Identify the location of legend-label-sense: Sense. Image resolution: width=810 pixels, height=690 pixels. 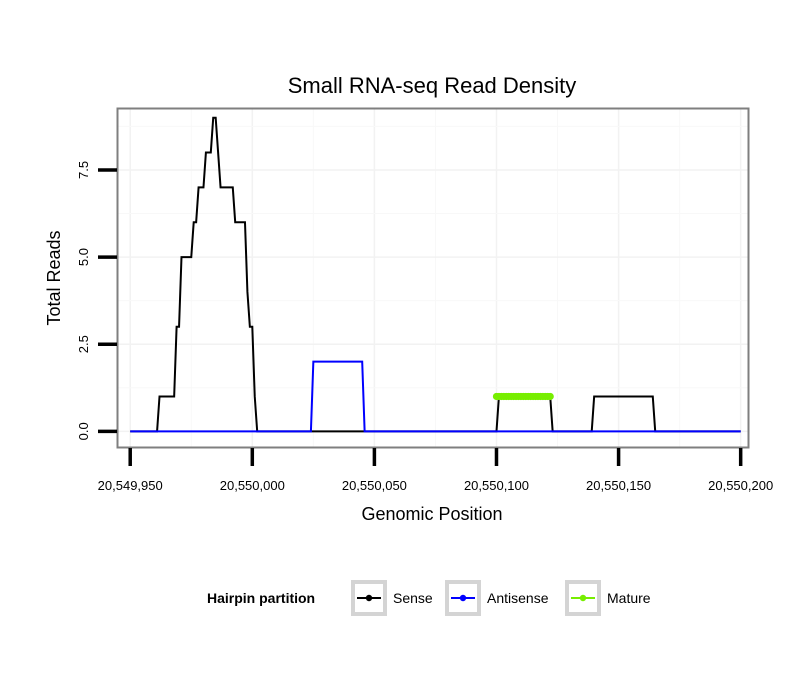
(413, 598).